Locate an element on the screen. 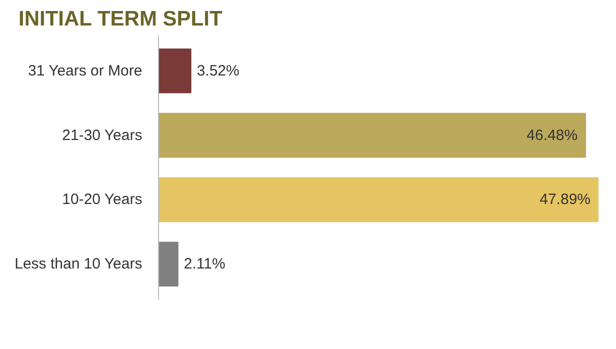 The image size is (616, 349). data-label: 46.48% is located at coordinates (552, 135).